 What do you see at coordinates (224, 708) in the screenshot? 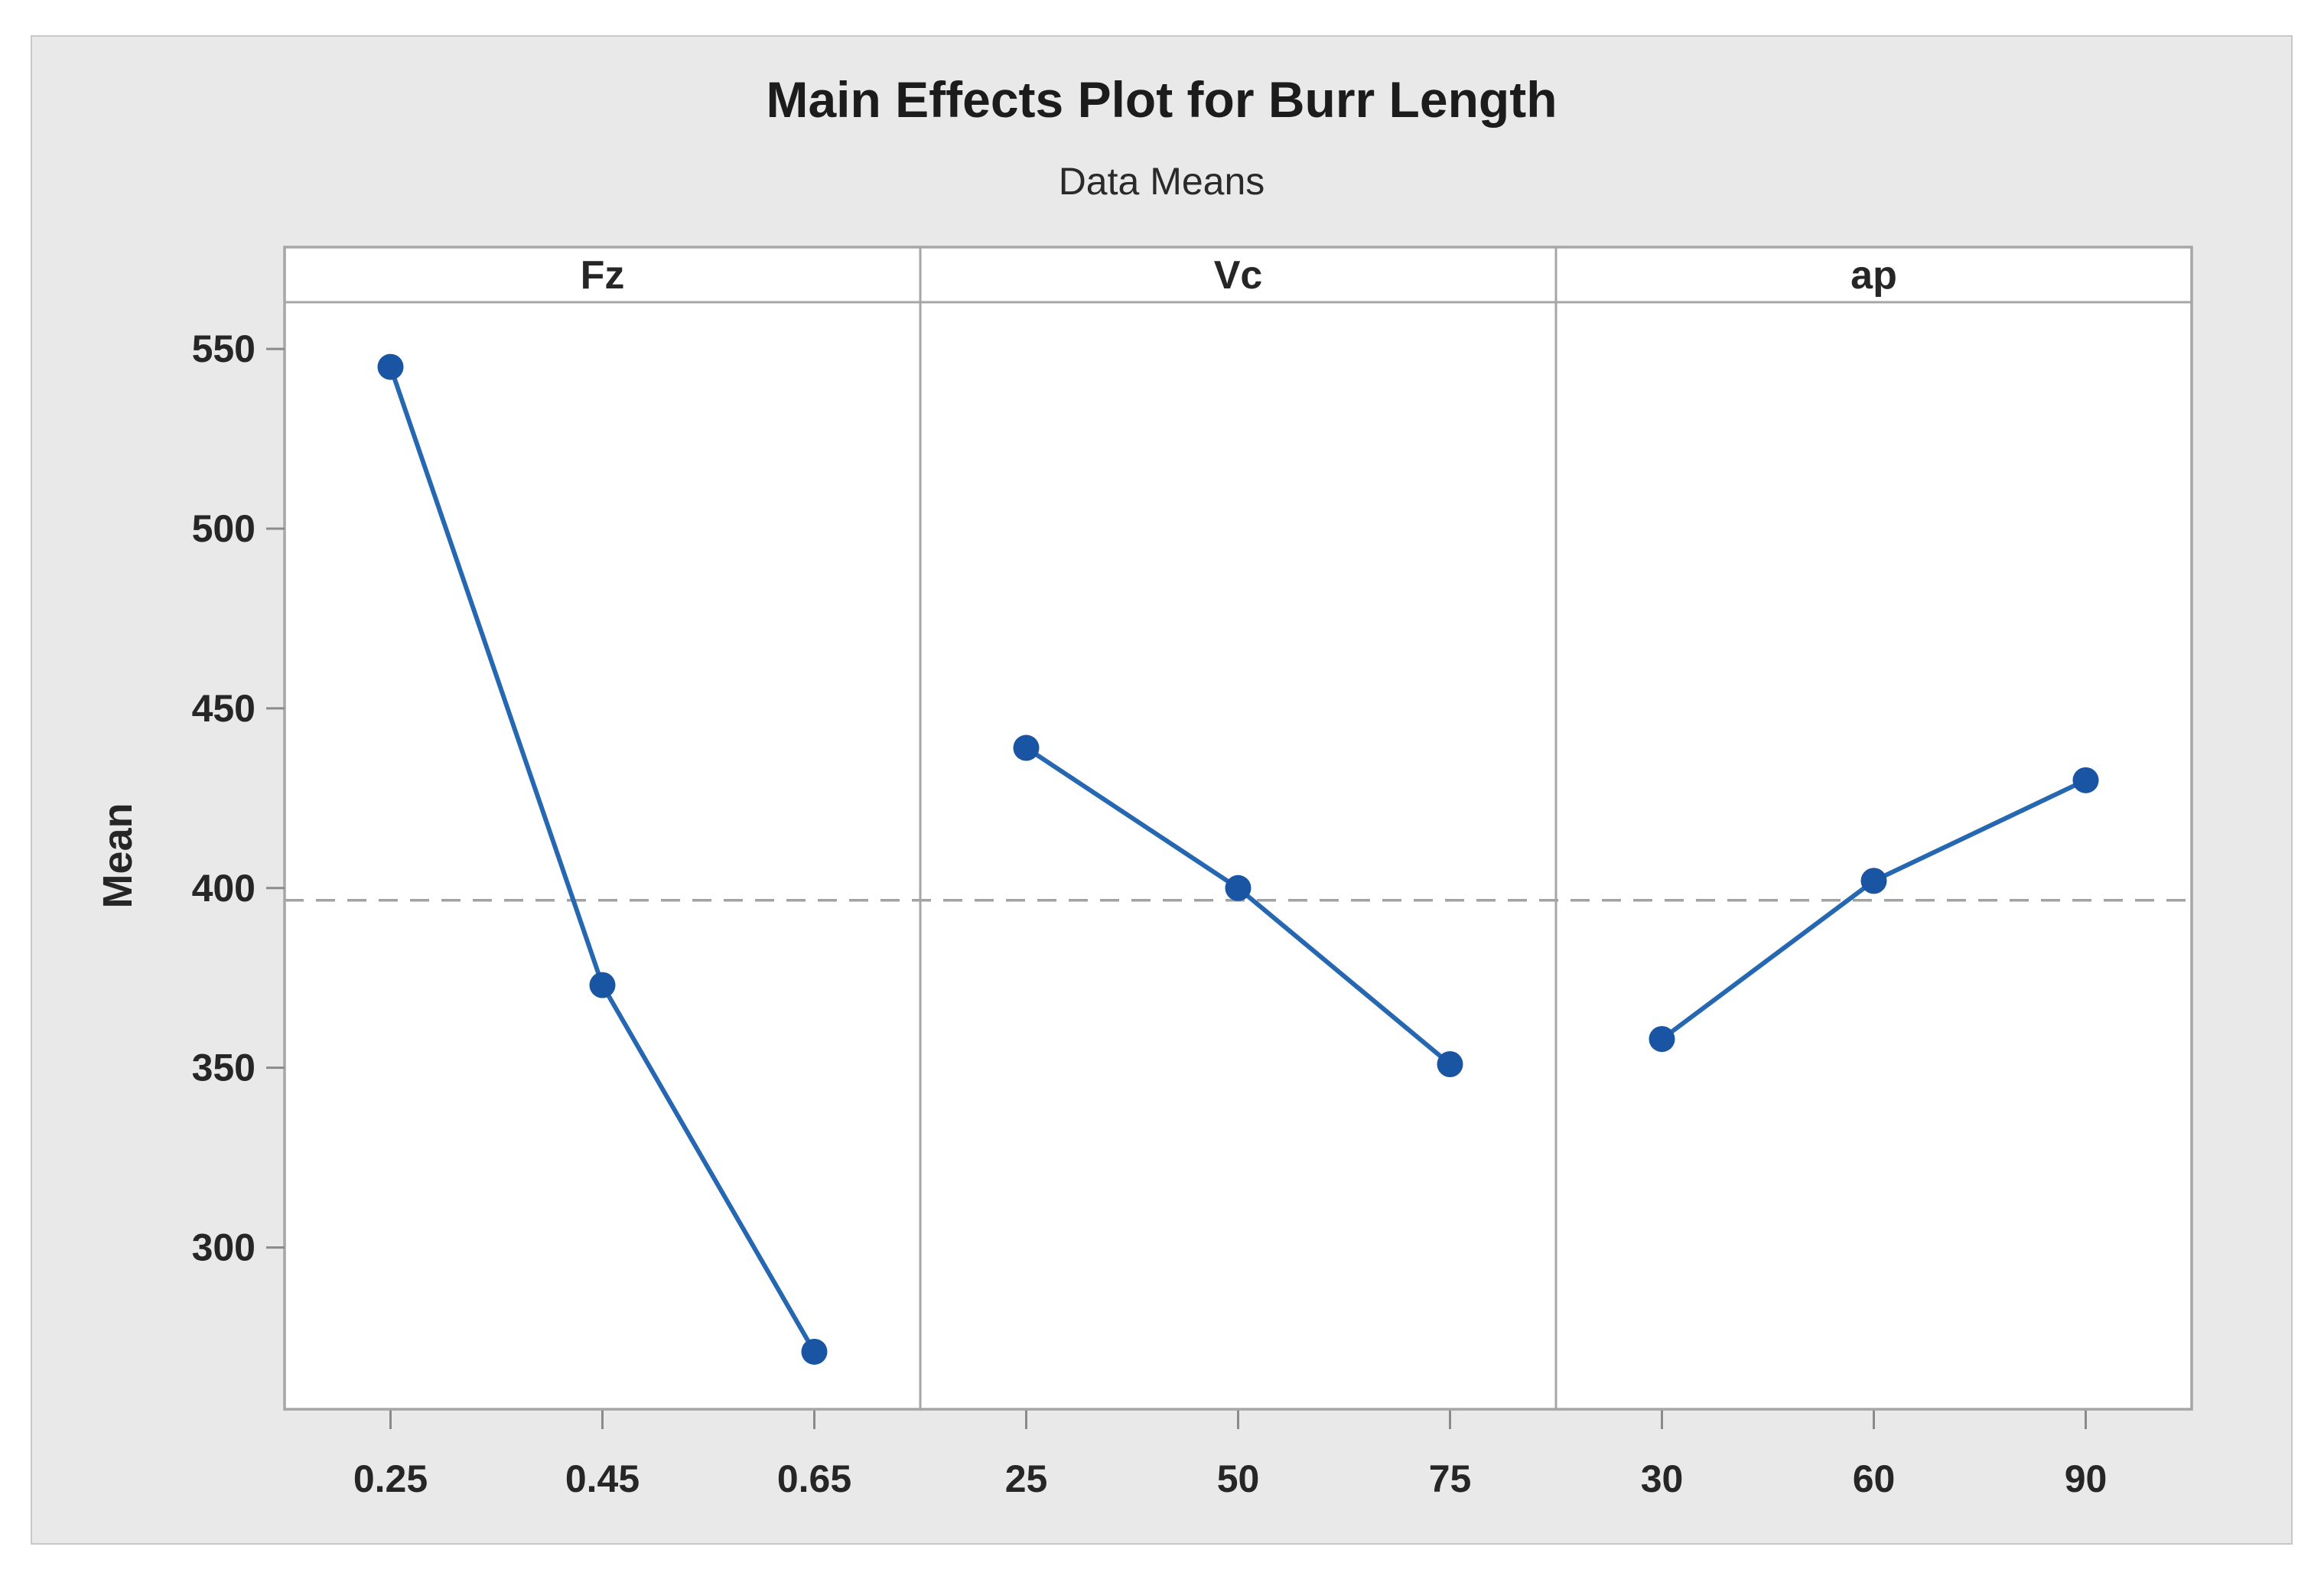
I see `y-tick-label: 450` at bounding box center [224, 708].